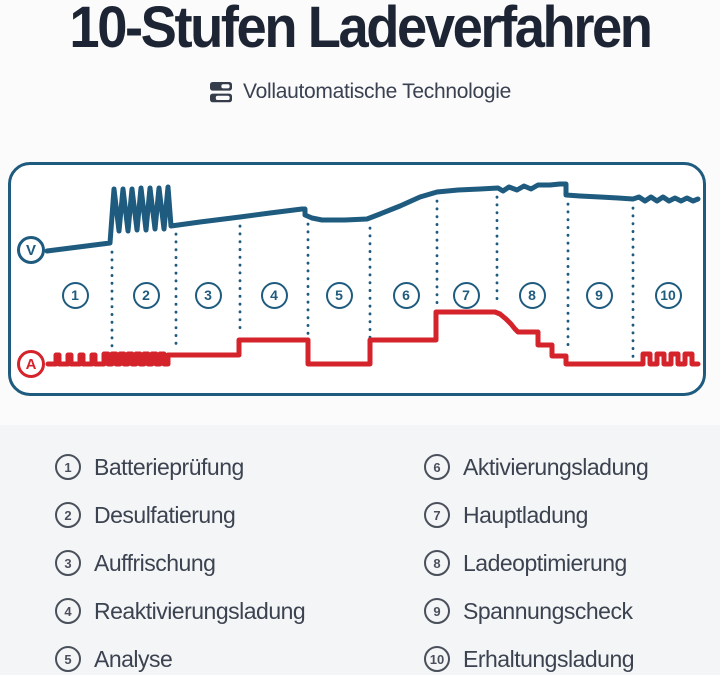 This screenshot has height=675, width=720. I want to click on chart-stage-number-1: 1, so click(75, 295).